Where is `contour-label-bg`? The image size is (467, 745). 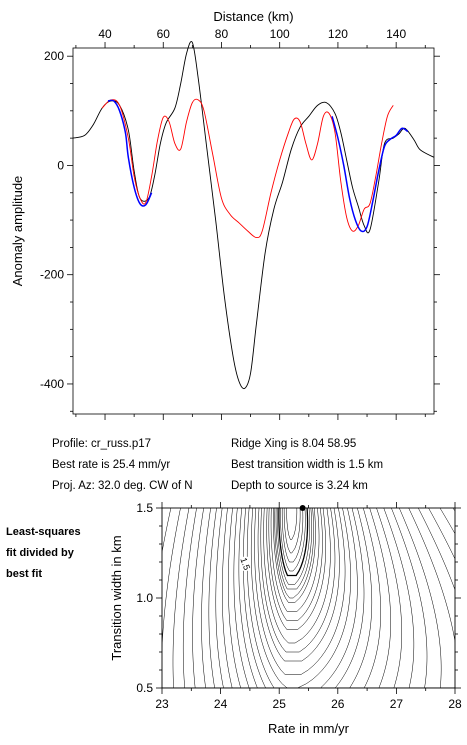 contour-label-bg is located at coordinates (245, 563).